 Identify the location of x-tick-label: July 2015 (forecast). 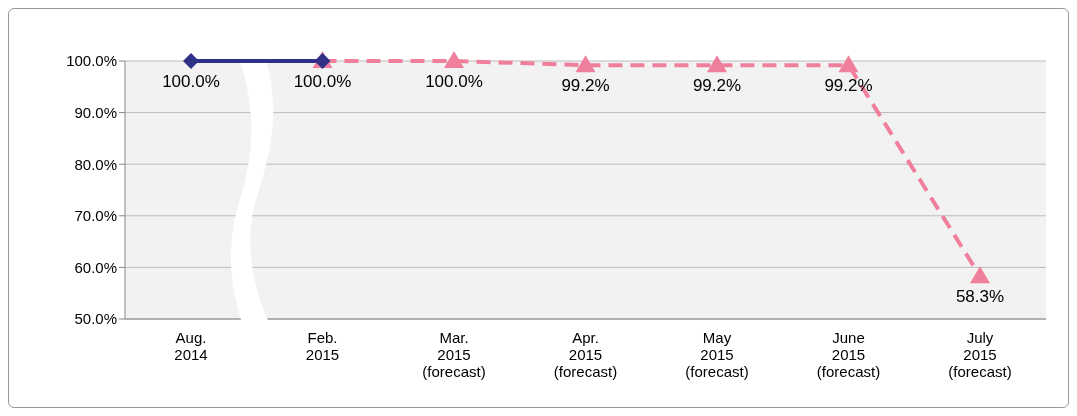
(980, 354).